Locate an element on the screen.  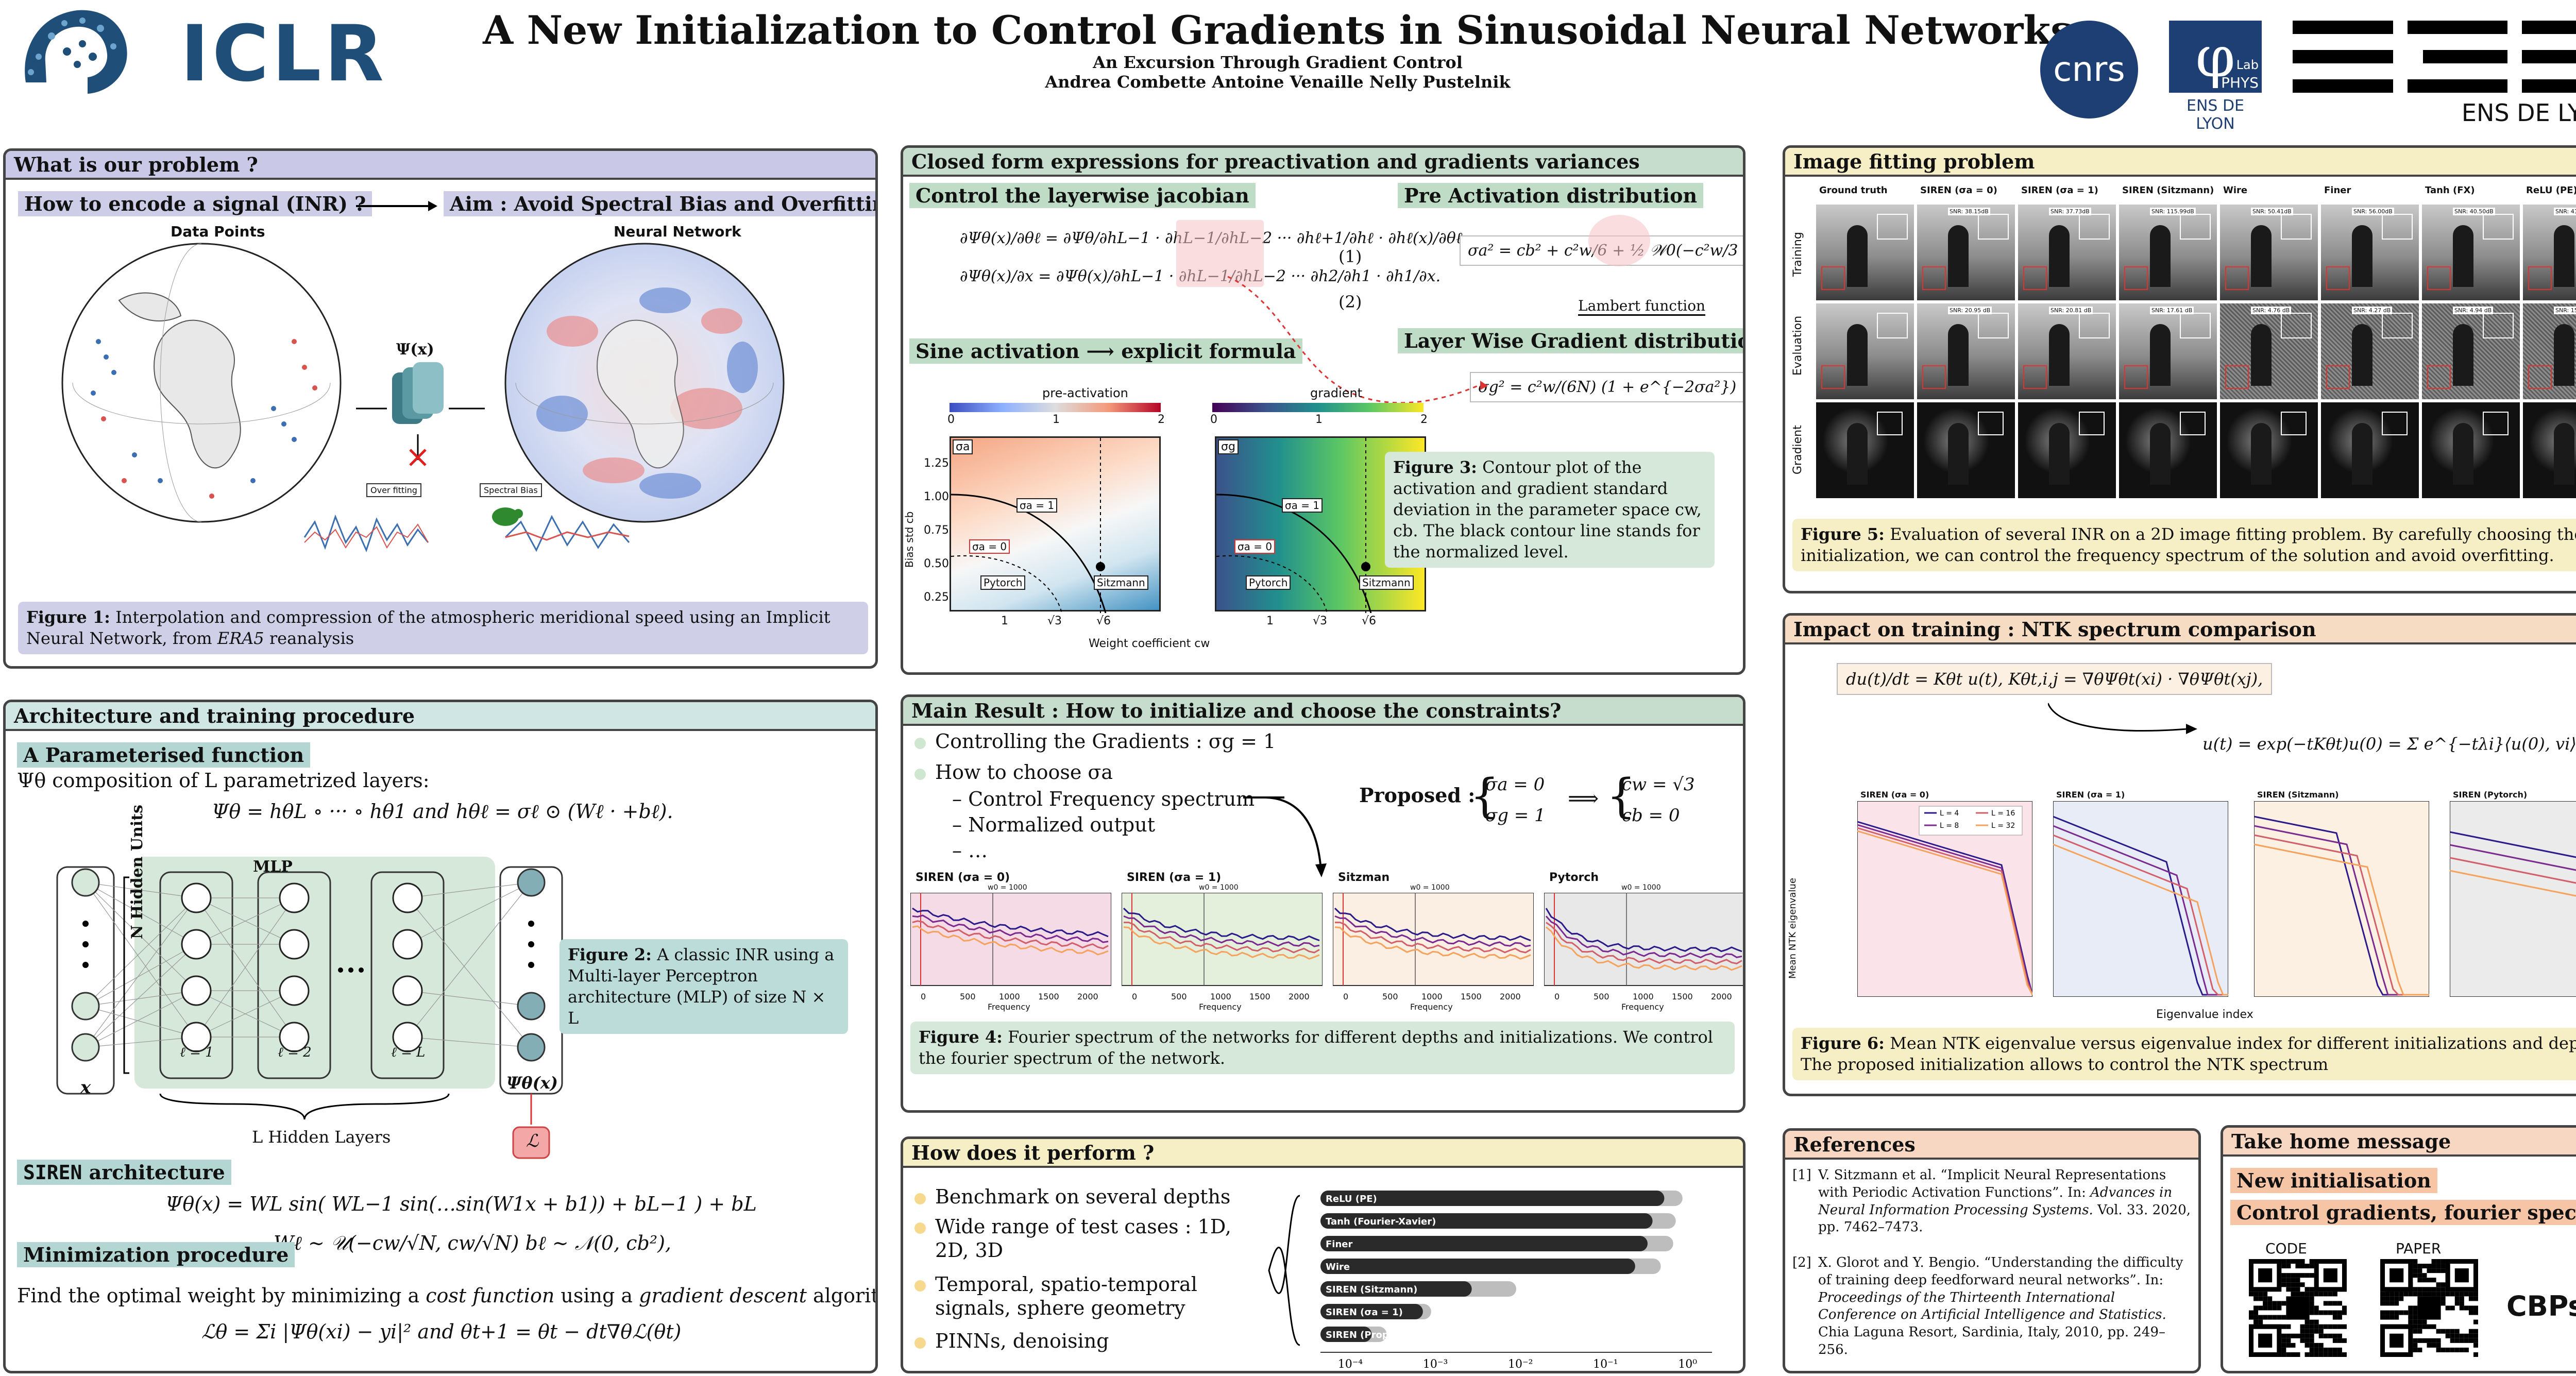
image-cell: SNR: 115.99dB is located at coordinates (2168, 253).